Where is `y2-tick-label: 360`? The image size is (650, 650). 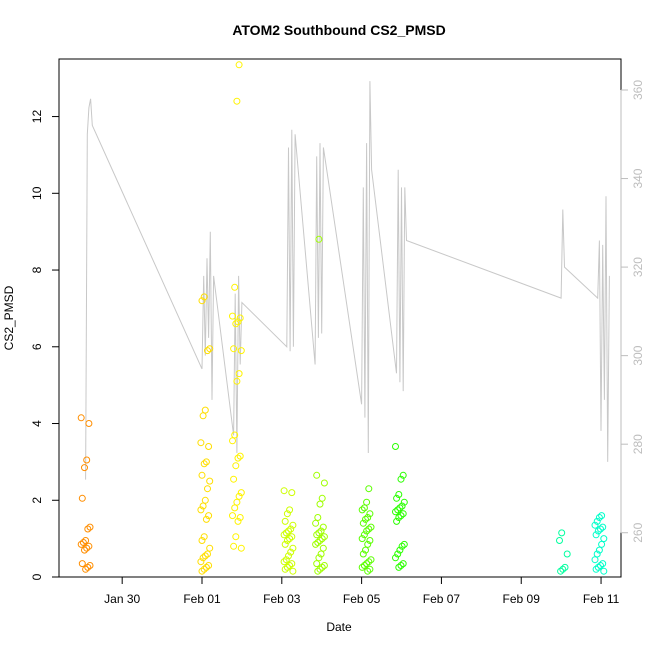 y2-tick-label: 360 is located at coordinates (638, 90).